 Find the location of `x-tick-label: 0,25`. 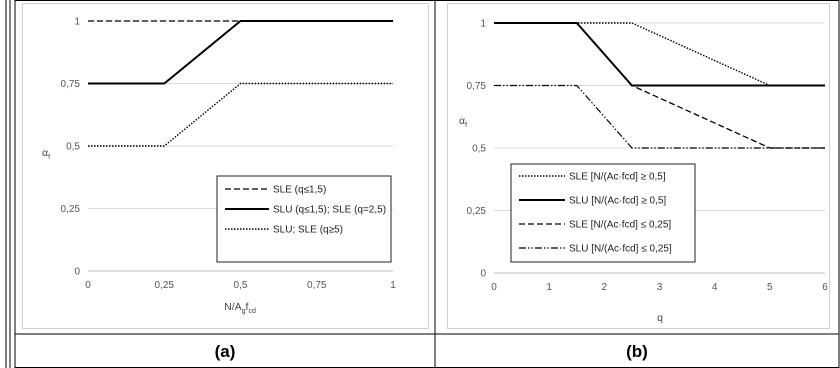

x-tick-label: 0,25 is located at coordinates (165, 285).